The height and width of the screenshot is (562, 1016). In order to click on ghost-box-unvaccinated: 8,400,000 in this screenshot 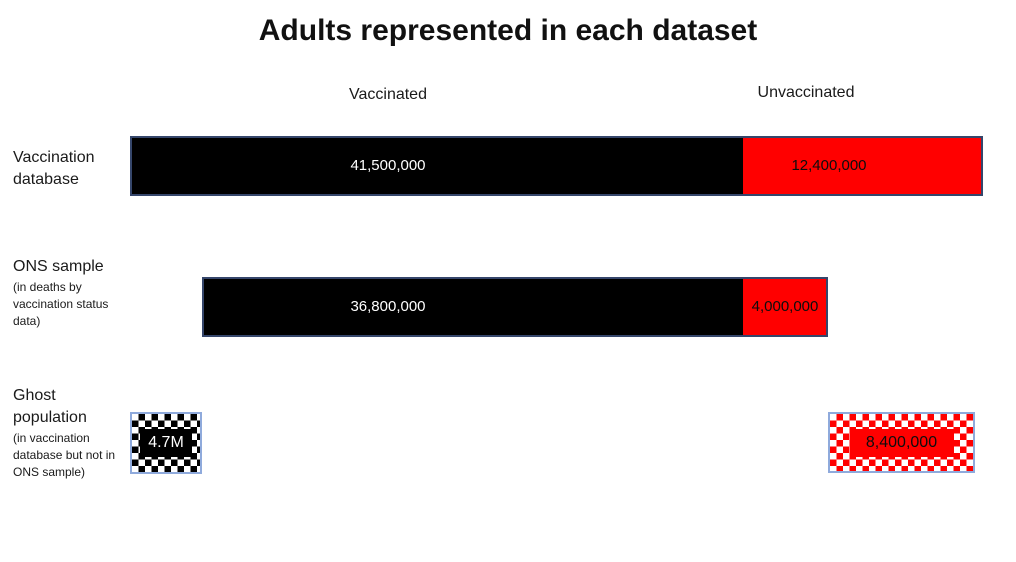, I will do `click(901, 442)`.